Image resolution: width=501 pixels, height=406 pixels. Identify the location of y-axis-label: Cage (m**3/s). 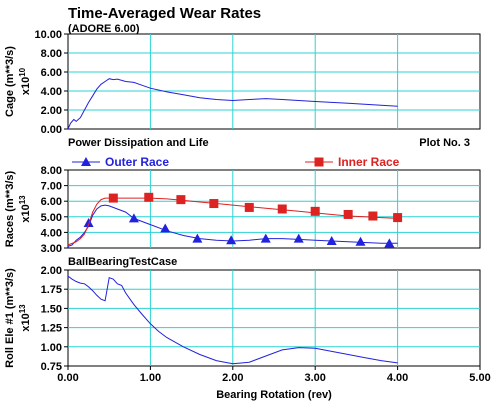
(10, 81).